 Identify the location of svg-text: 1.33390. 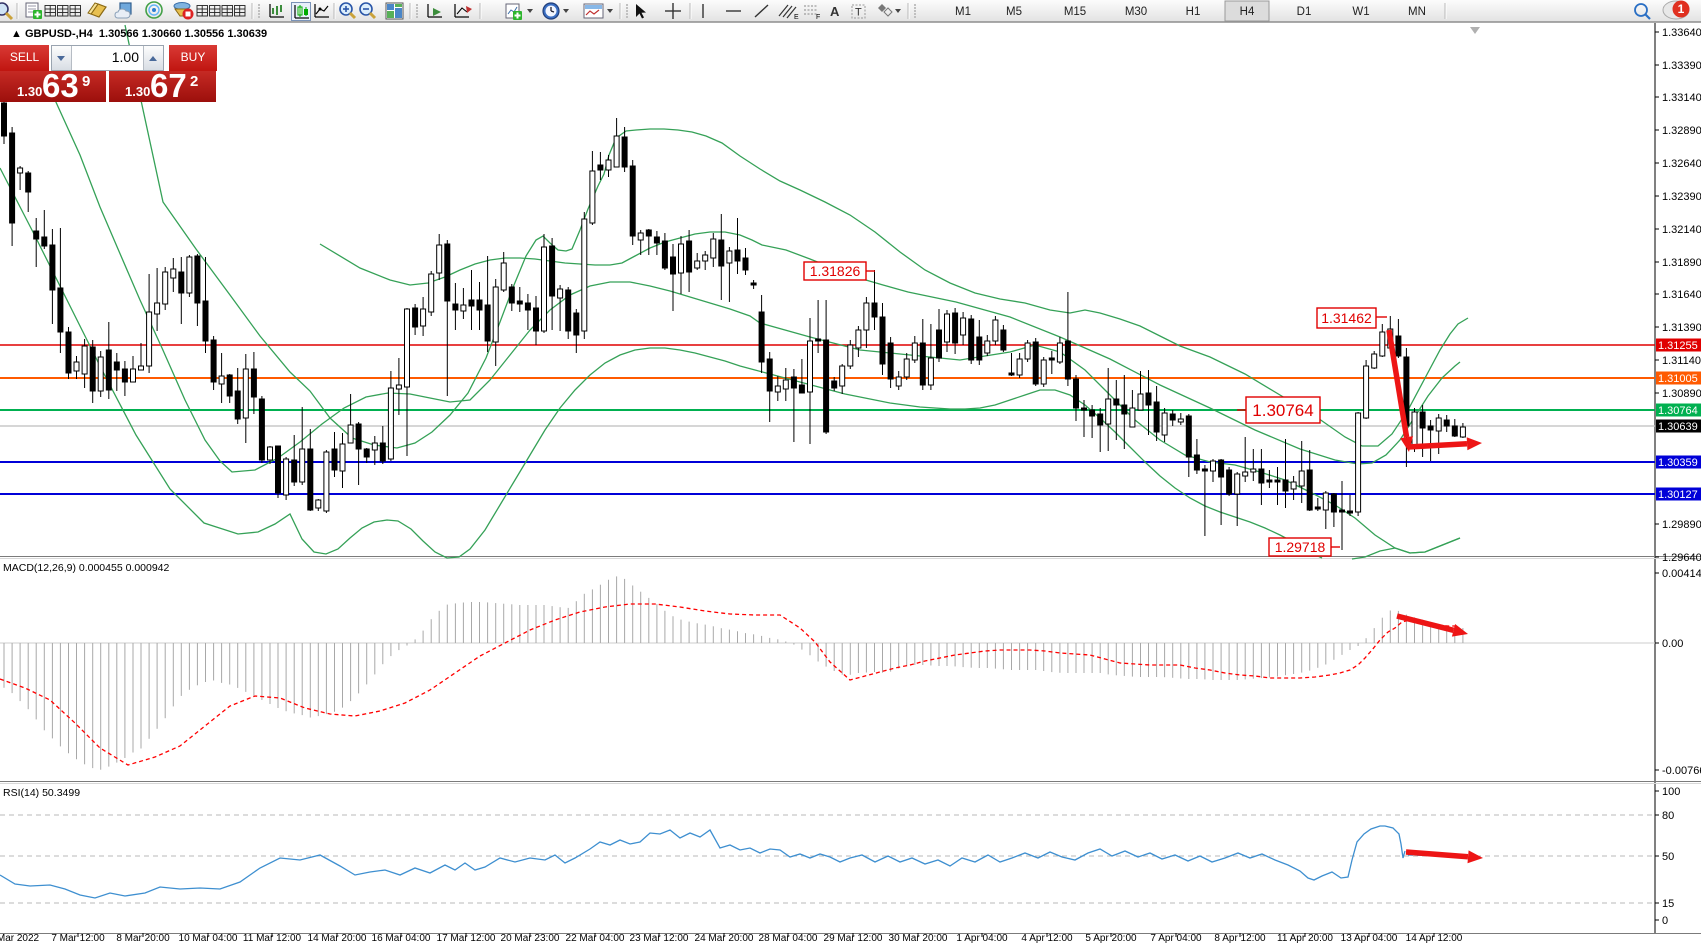
(1681, 66).